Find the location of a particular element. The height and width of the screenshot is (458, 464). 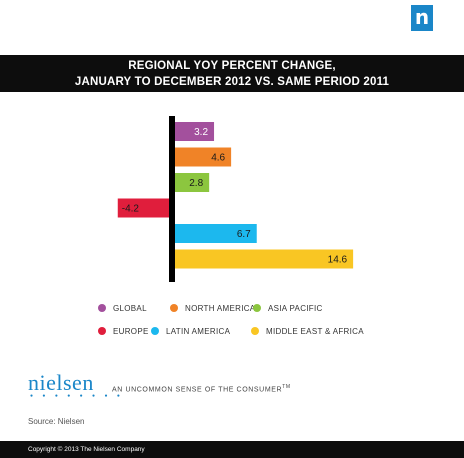

bar-north-america is located at coordinates (203, 157).